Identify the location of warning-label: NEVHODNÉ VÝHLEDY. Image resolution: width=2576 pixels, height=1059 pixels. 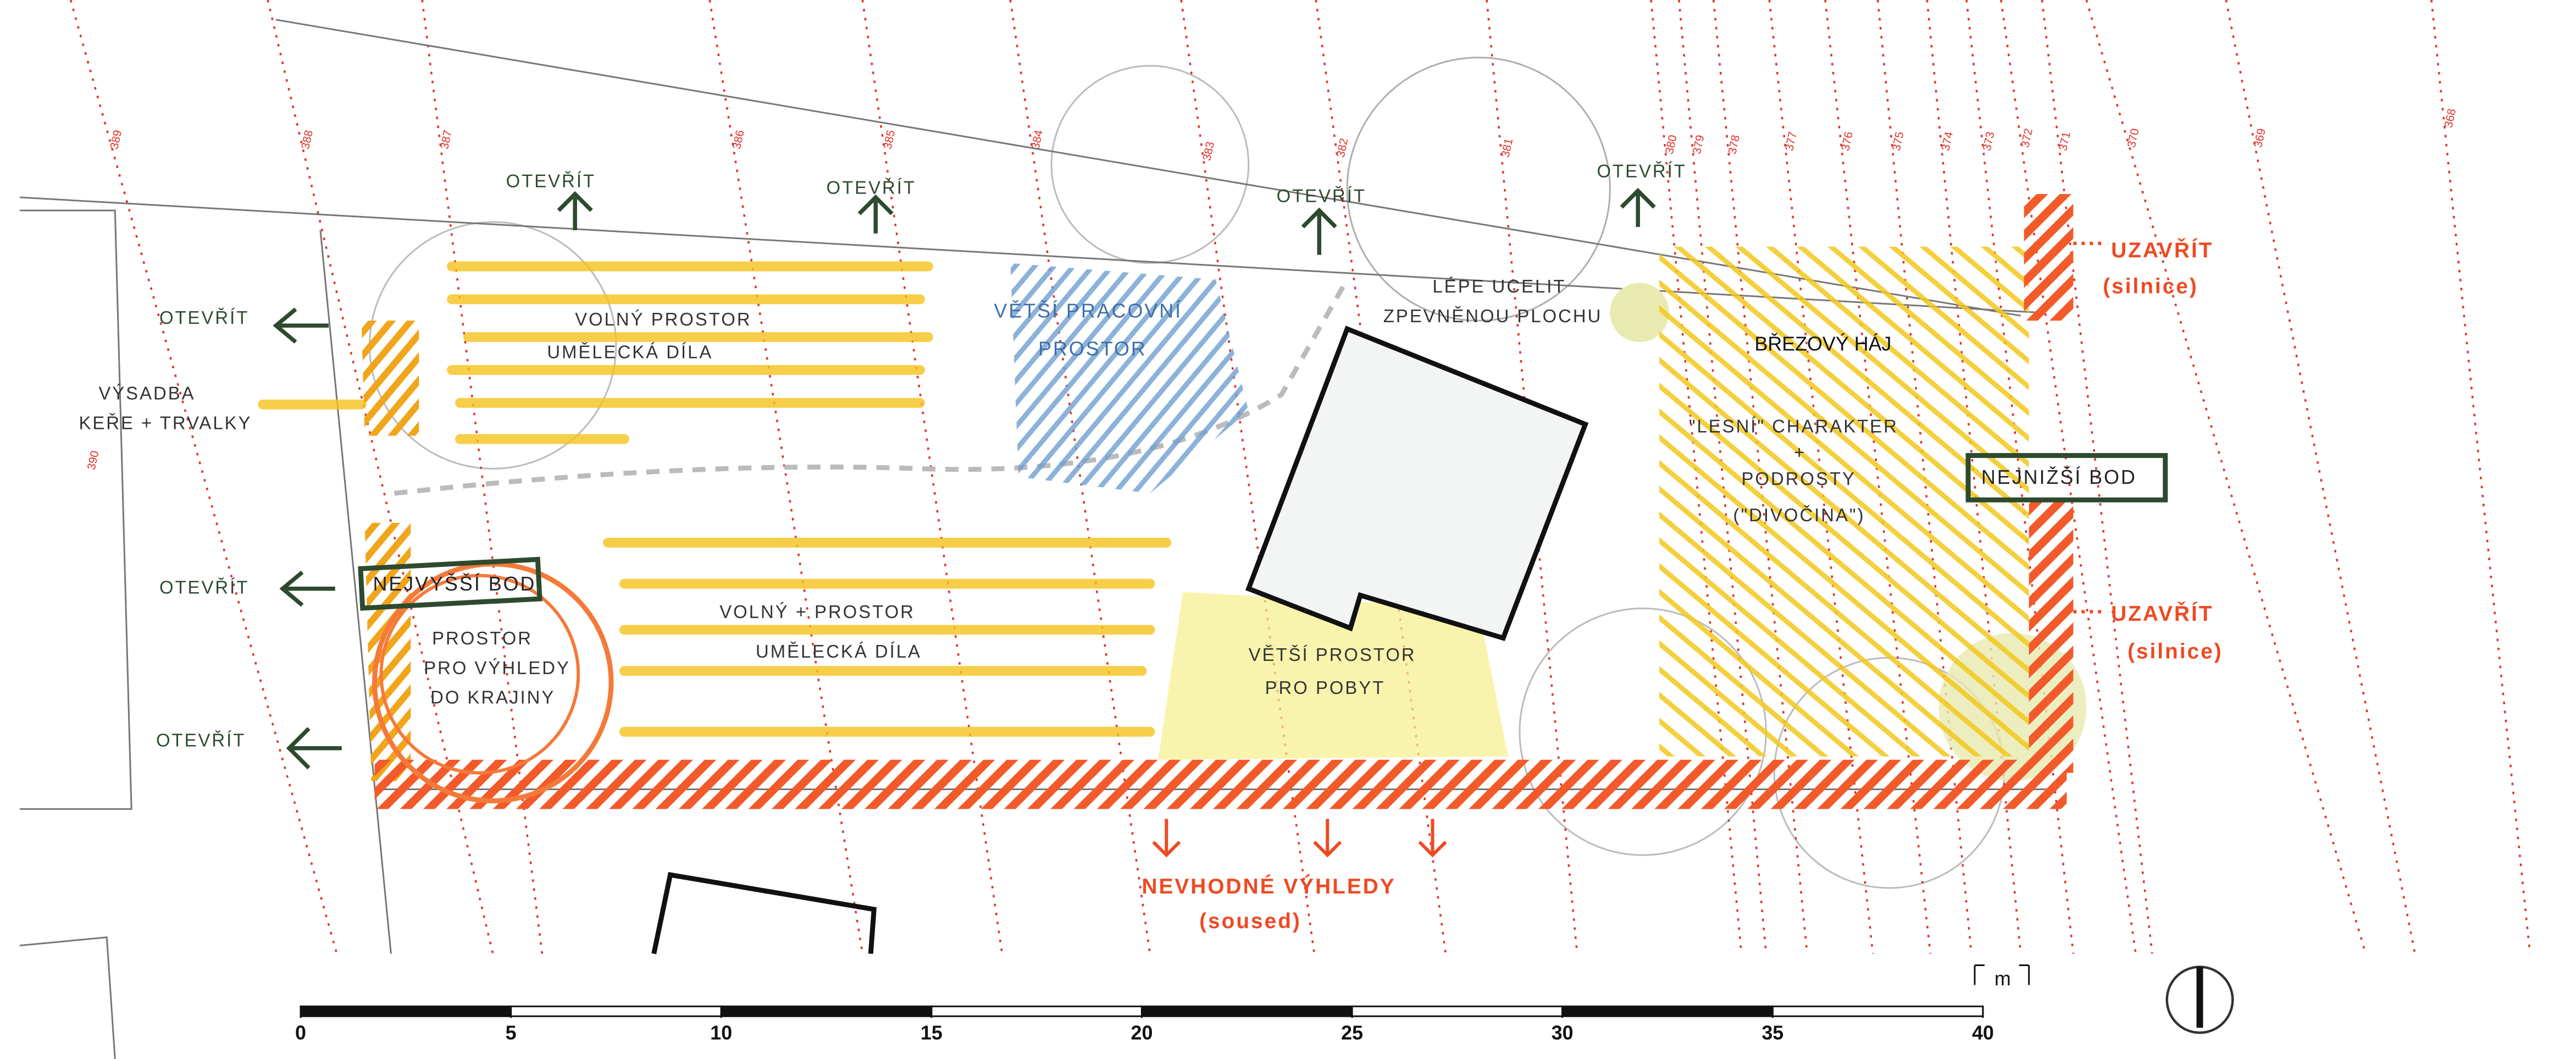
(1268, 886).